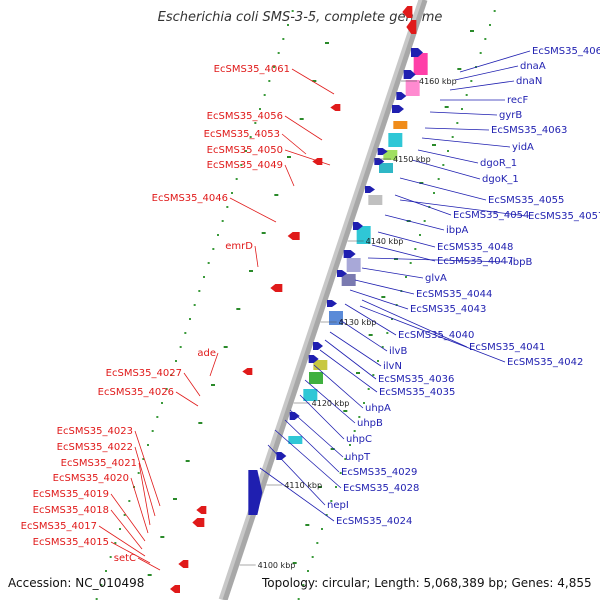  What do you see at coordinates (392, 366) in the screenshot?
I see `gene-label-forward: ilvN` at bounding box center [392, 366].